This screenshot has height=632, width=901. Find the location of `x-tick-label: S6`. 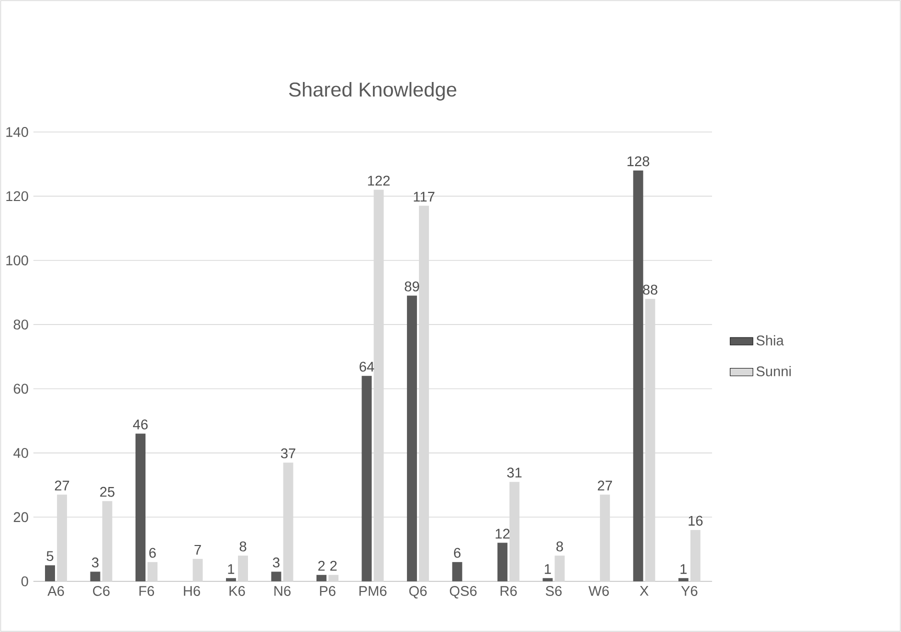

x-tick-label: S6 is located at coordinates (554, 591).